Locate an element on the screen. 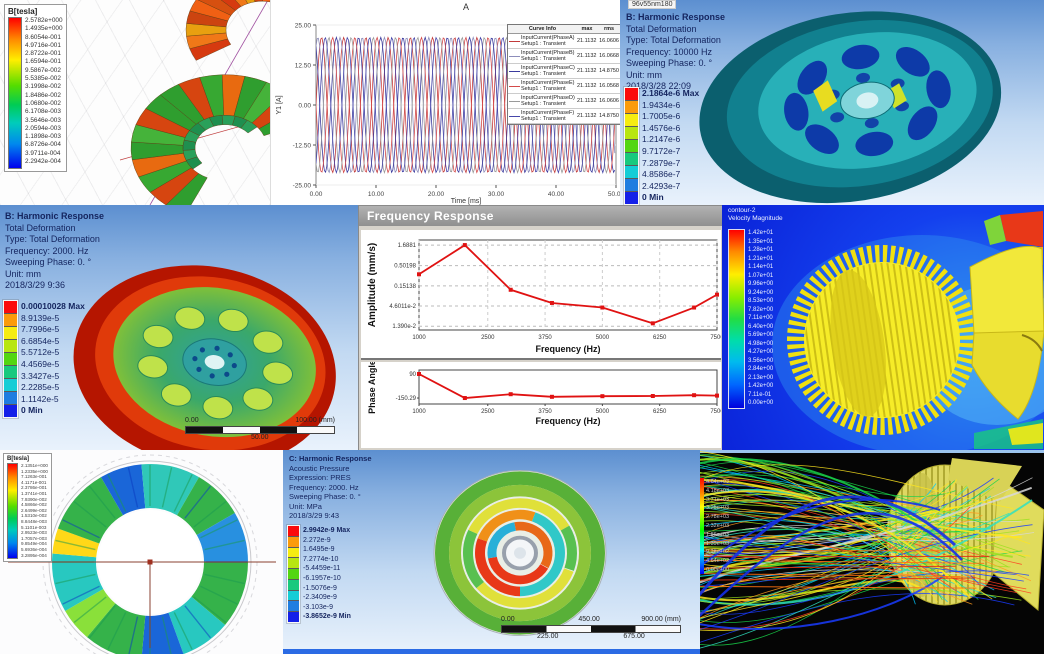 This screenshot has height=654, width=1044. legend-line: 1.8486e-002 is located at coordinates (43, 95).